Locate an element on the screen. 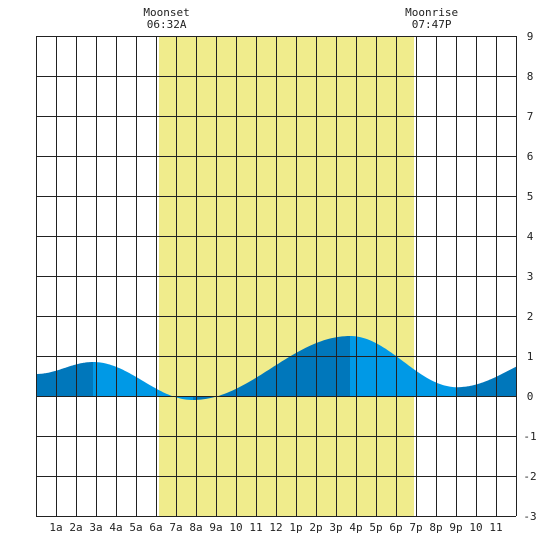 The width and height of the screenshot is (550, 550). y-tick-label: 6 is located at coordinates (530, 156).